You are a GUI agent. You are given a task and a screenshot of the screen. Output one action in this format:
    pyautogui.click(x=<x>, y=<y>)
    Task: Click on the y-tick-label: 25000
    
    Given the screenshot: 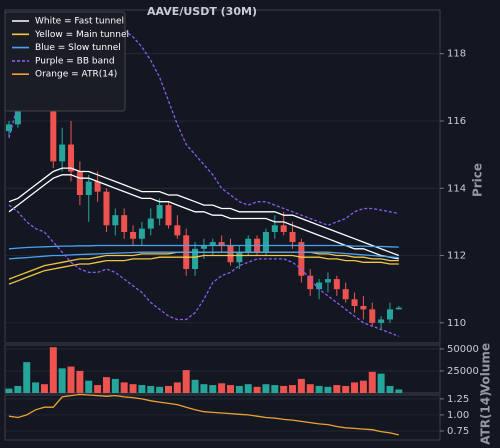 What is the action you would take?
    pyautogui.click(x=463, y=371)
    